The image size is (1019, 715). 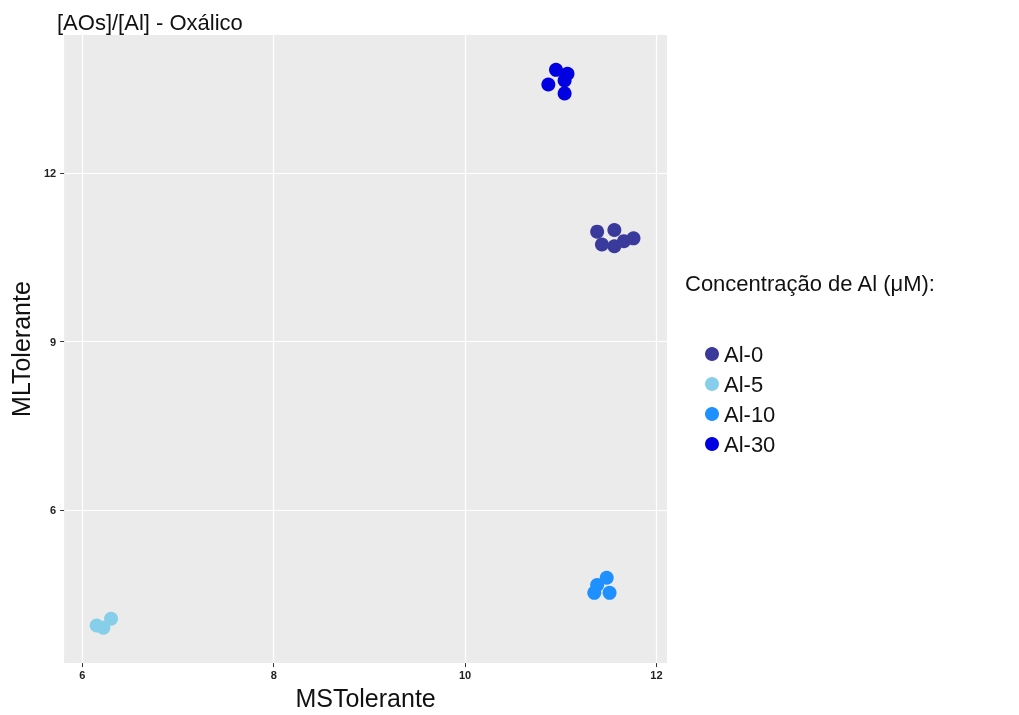 I want to click on legend-label: Al-30, so click(x=750, y=444).